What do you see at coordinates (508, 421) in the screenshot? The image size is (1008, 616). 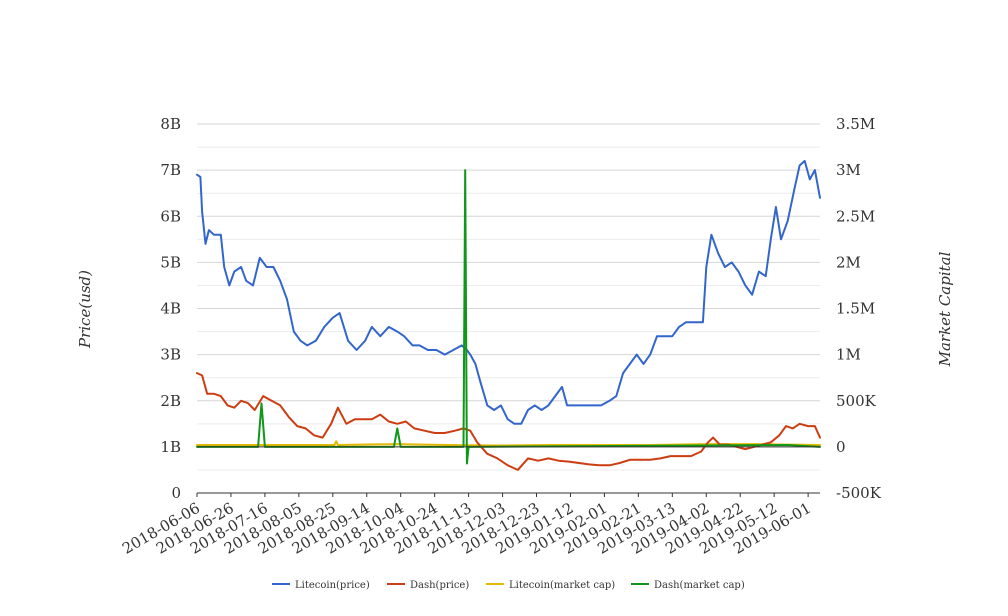 I see `series-line-dash-price` at bounding box center [508, 421].